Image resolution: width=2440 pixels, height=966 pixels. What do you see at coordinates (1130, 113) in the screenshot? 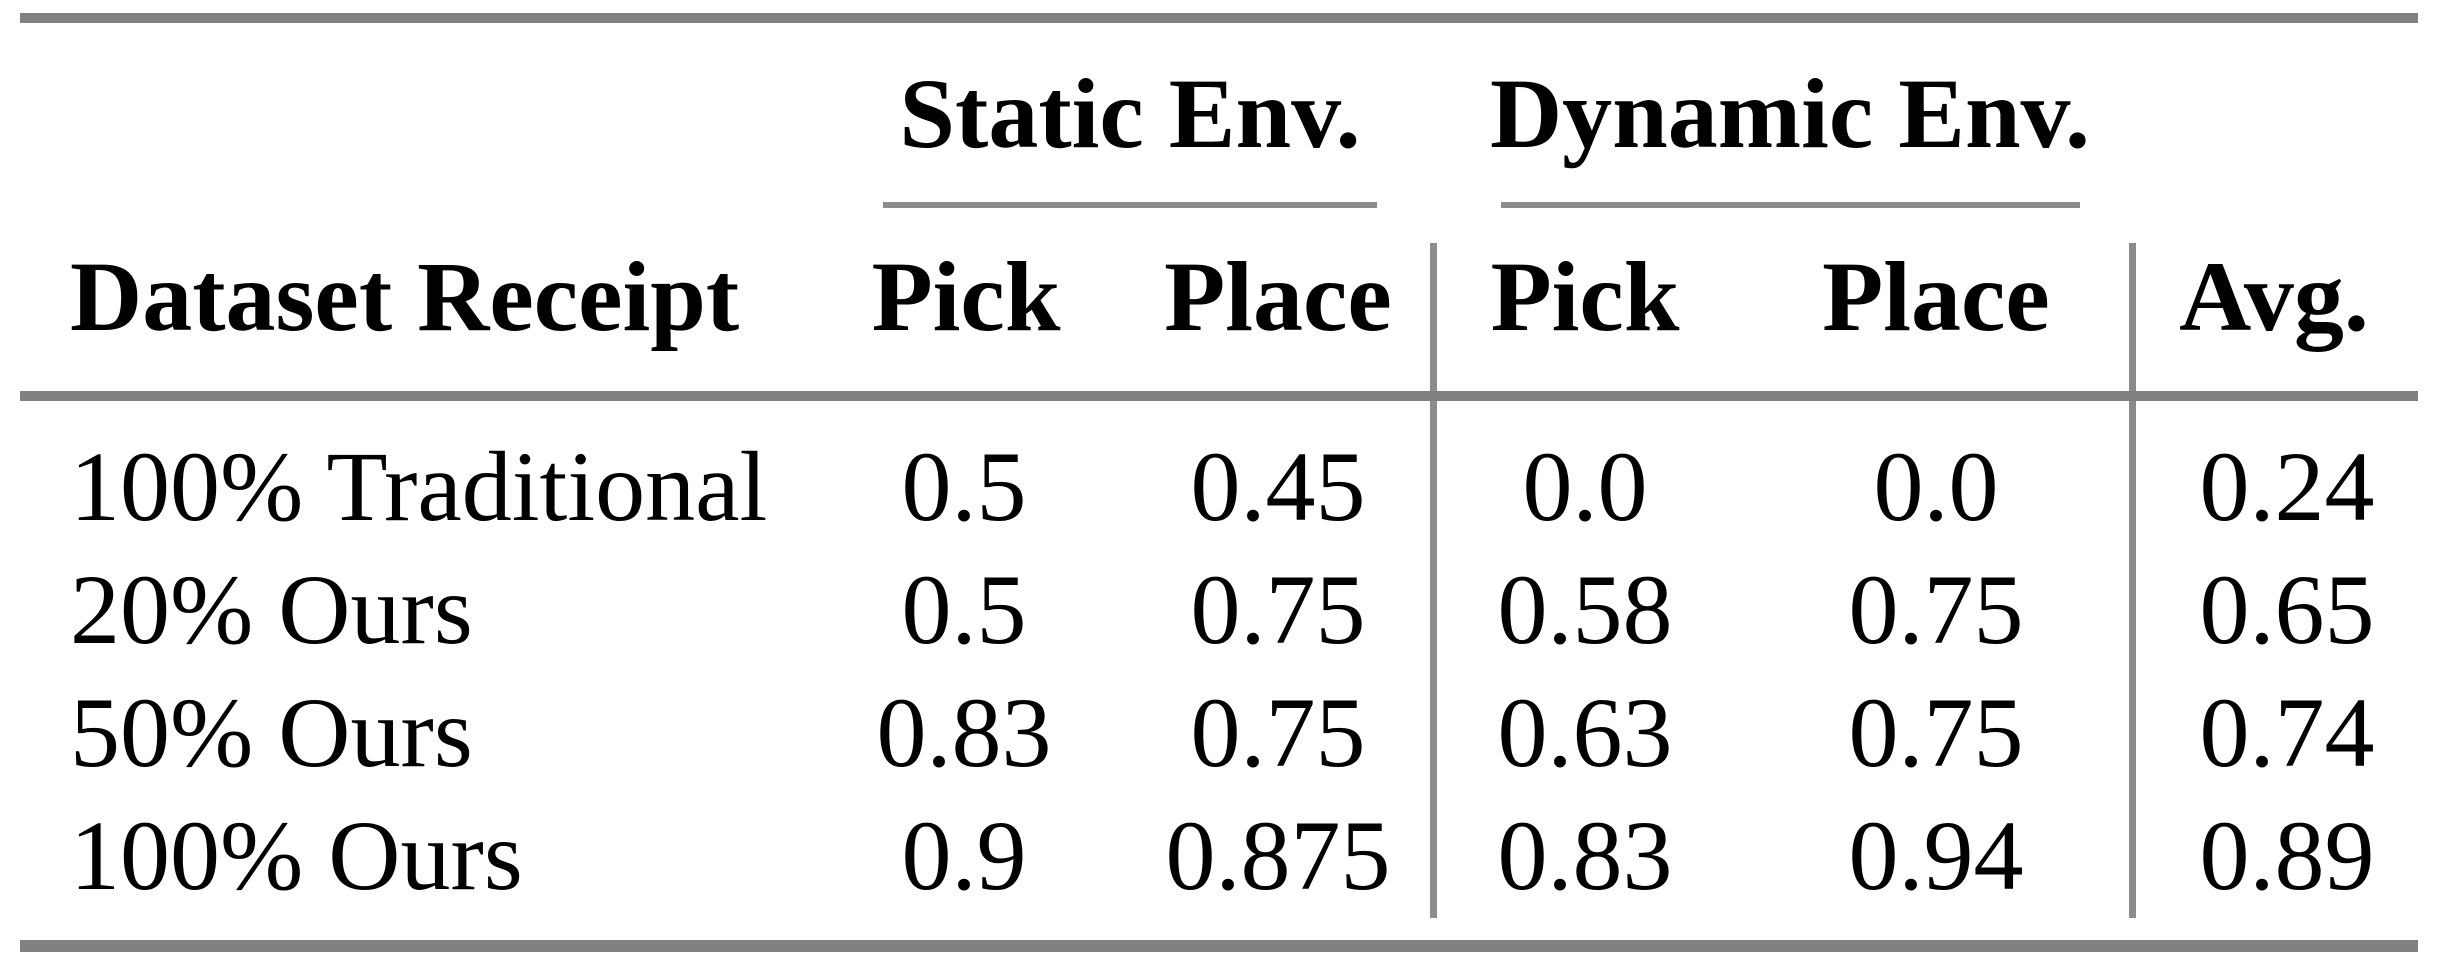
I see `column-group-header-static-env: Static Env.` at bounding box center [1130, 113].